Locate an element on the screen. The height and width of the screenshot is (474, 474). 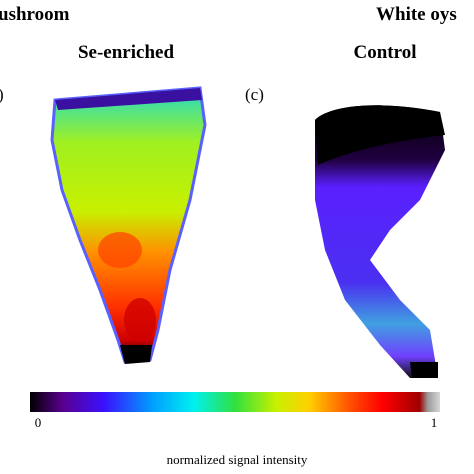
panel-title: Control is located at coordinates (385, 52).